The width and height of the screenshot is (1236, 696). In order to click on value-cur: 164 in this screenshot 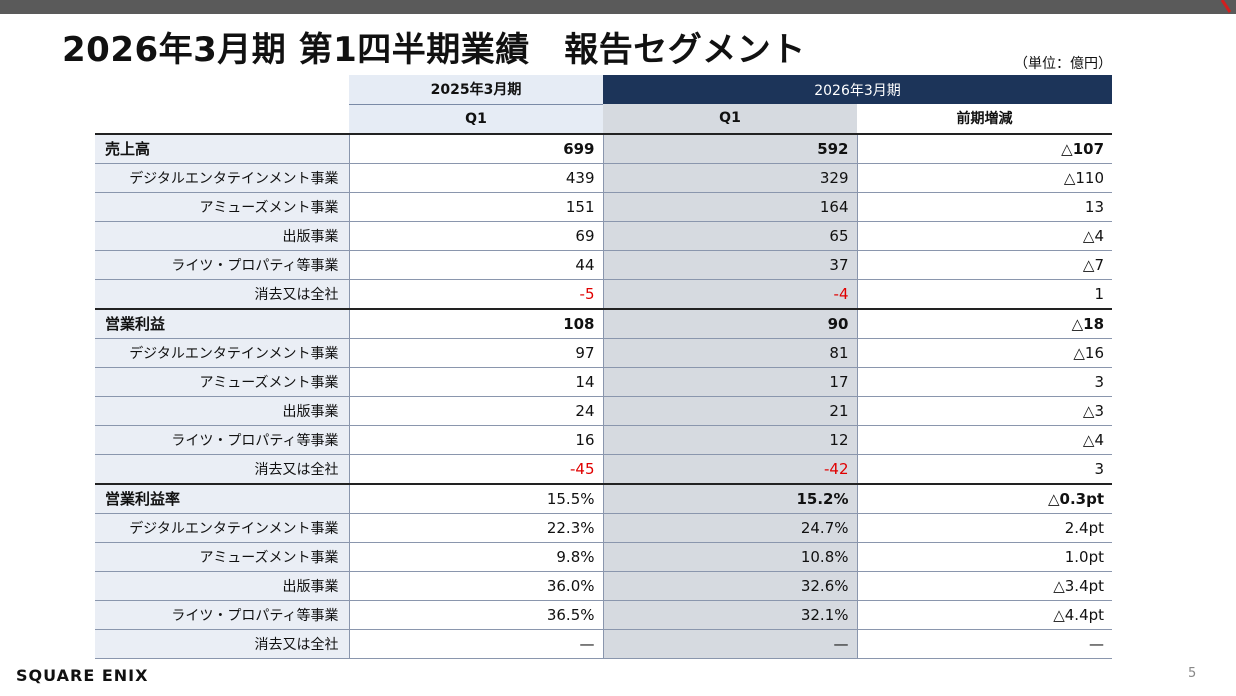, I will do `click(729, 207)`.